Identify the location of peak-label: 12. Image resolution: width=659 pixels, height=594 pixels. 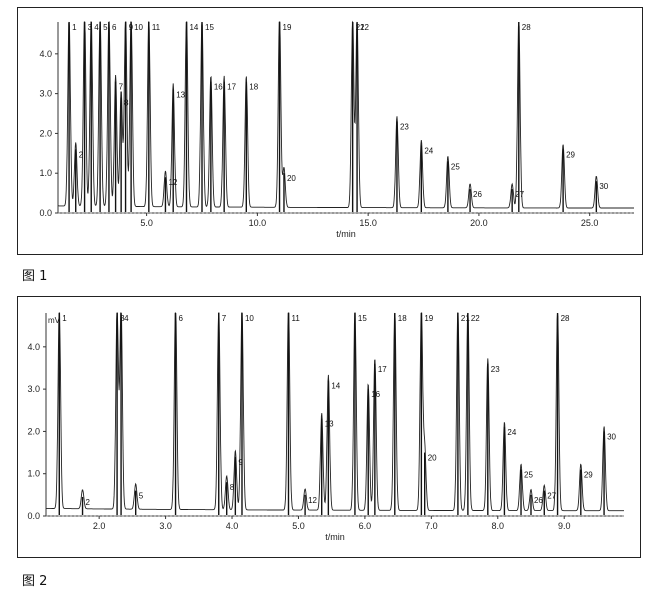
(312, 500).